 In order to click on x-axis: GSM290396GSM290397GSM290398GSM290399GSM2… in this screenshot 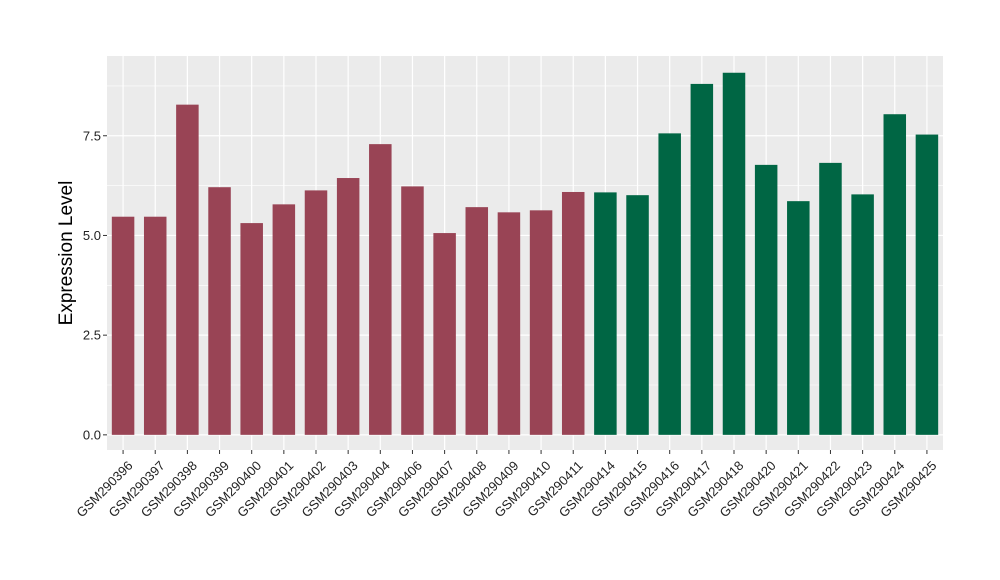, I will do `click(506, 485)`.